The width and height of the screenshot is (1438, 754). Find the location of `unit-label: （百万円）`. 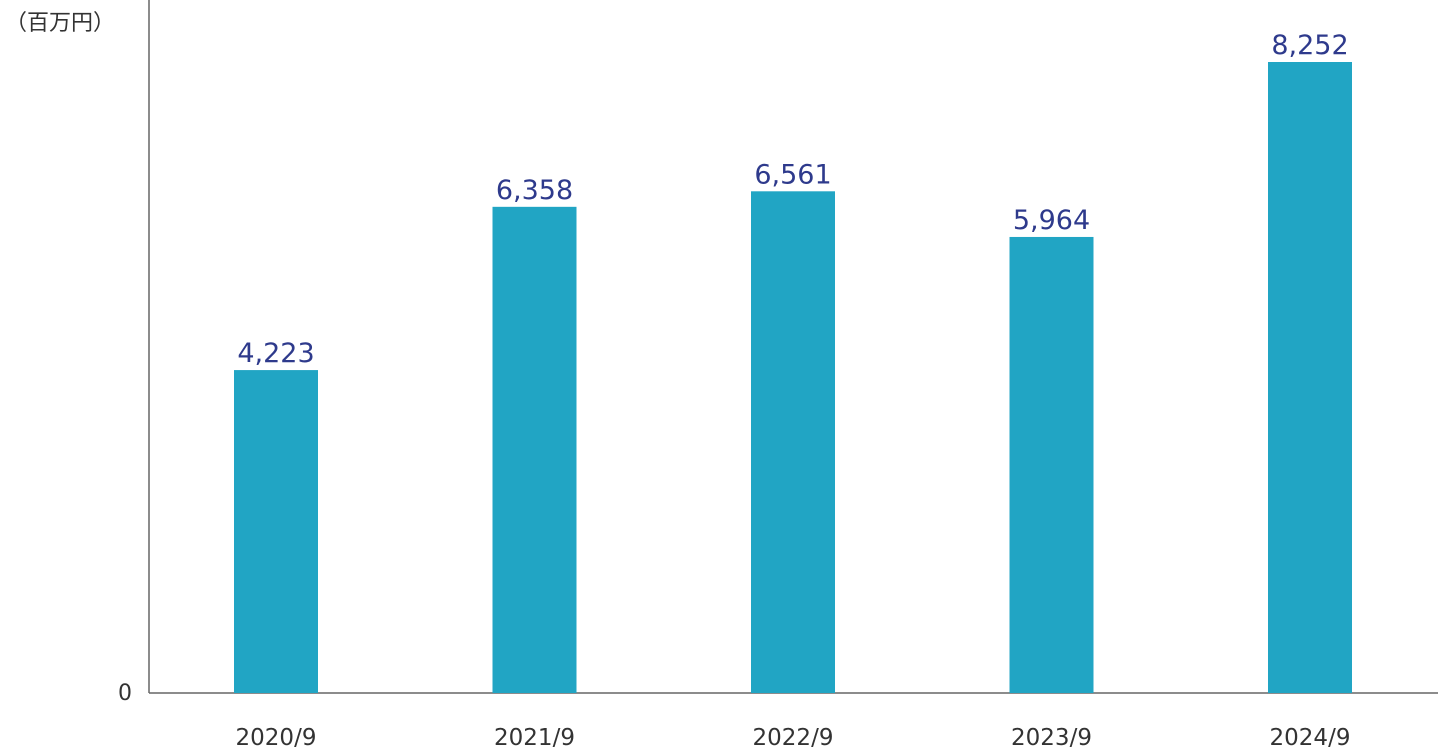

unit-label: （百万円） is located at coordinates (60, 23).